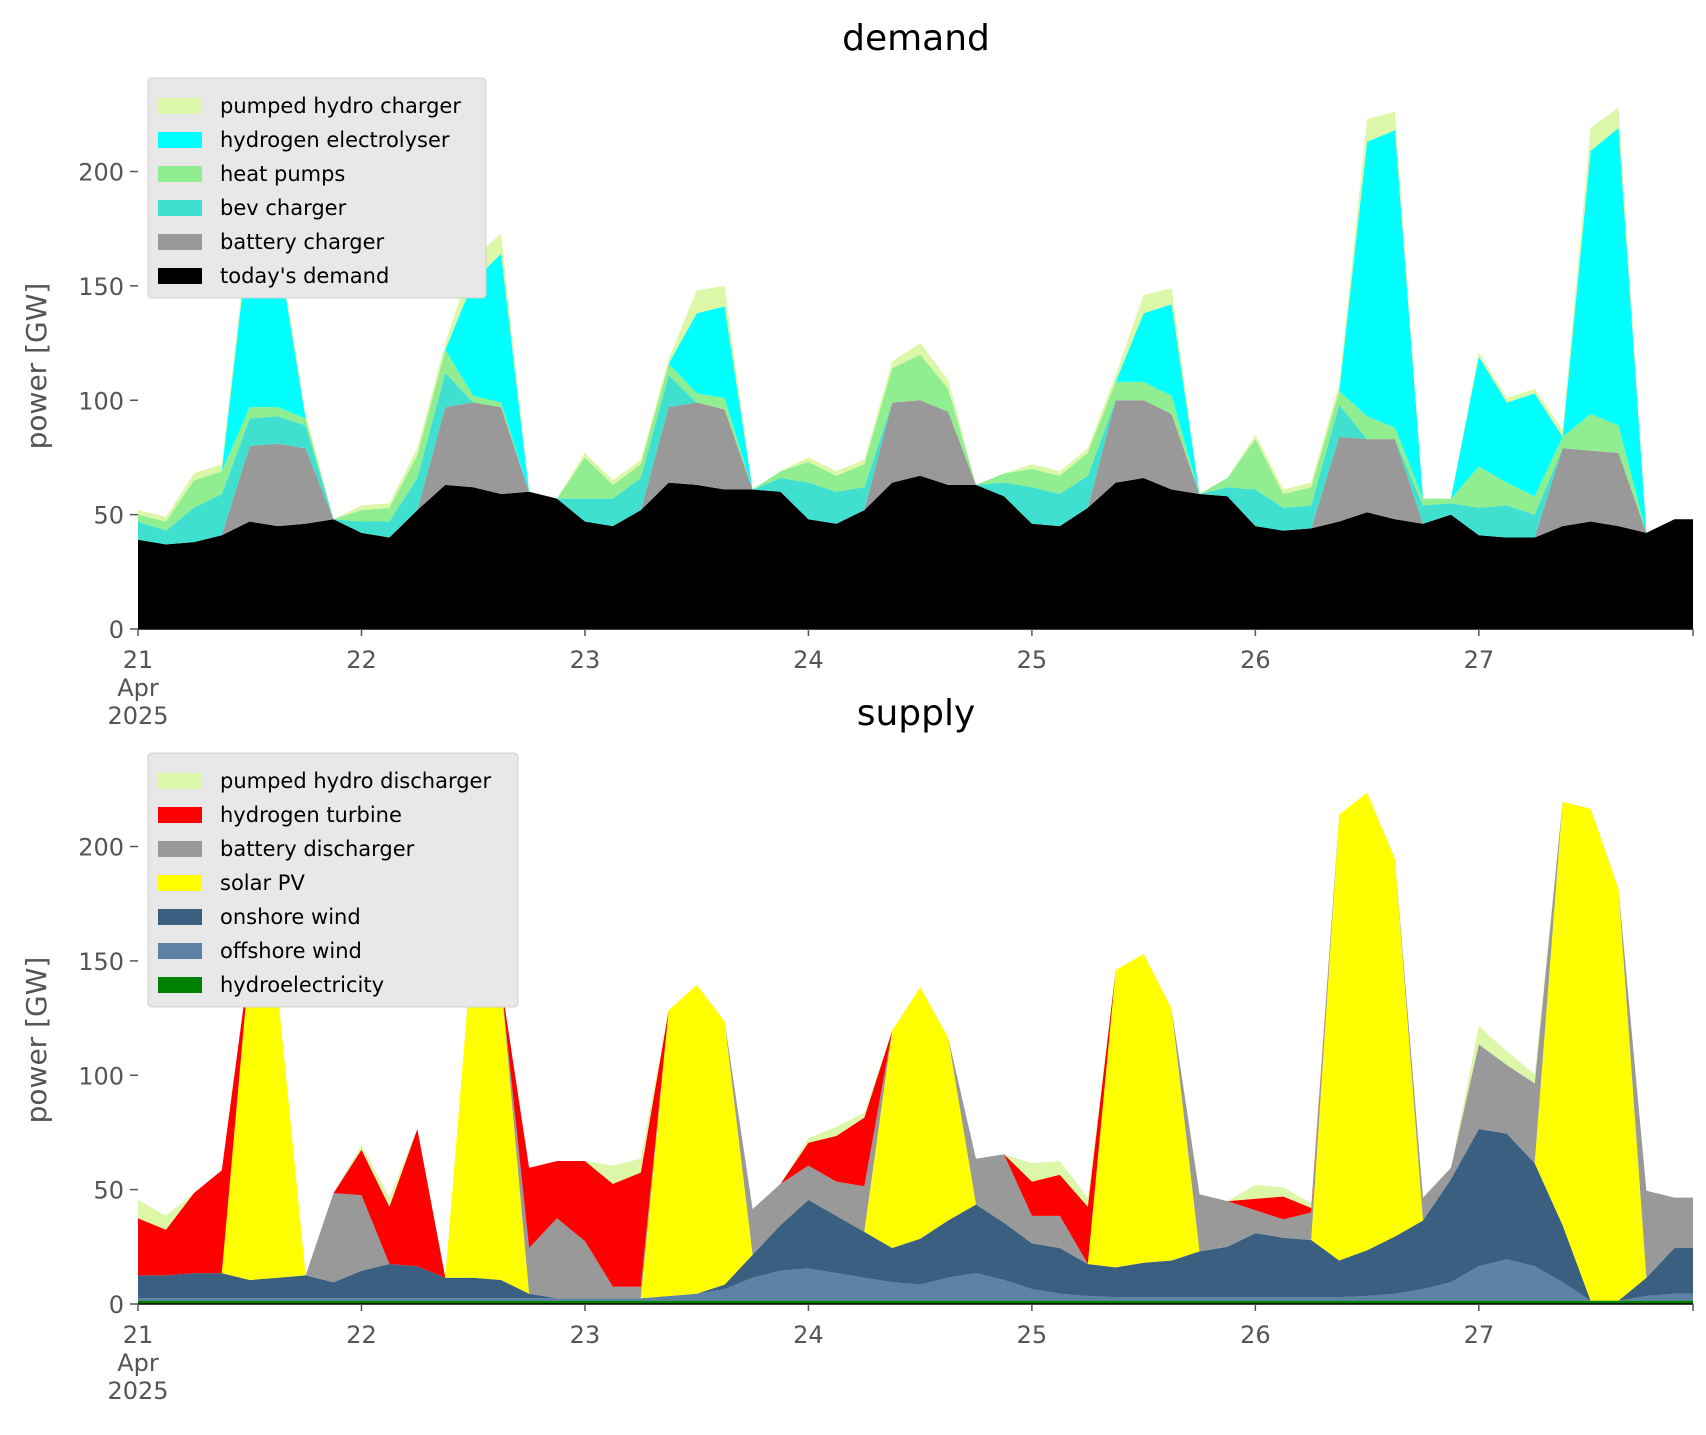 This screenshot has height=1435, width=1706. I want to click on legend-swatch-solar-pv, so click(180, 883).